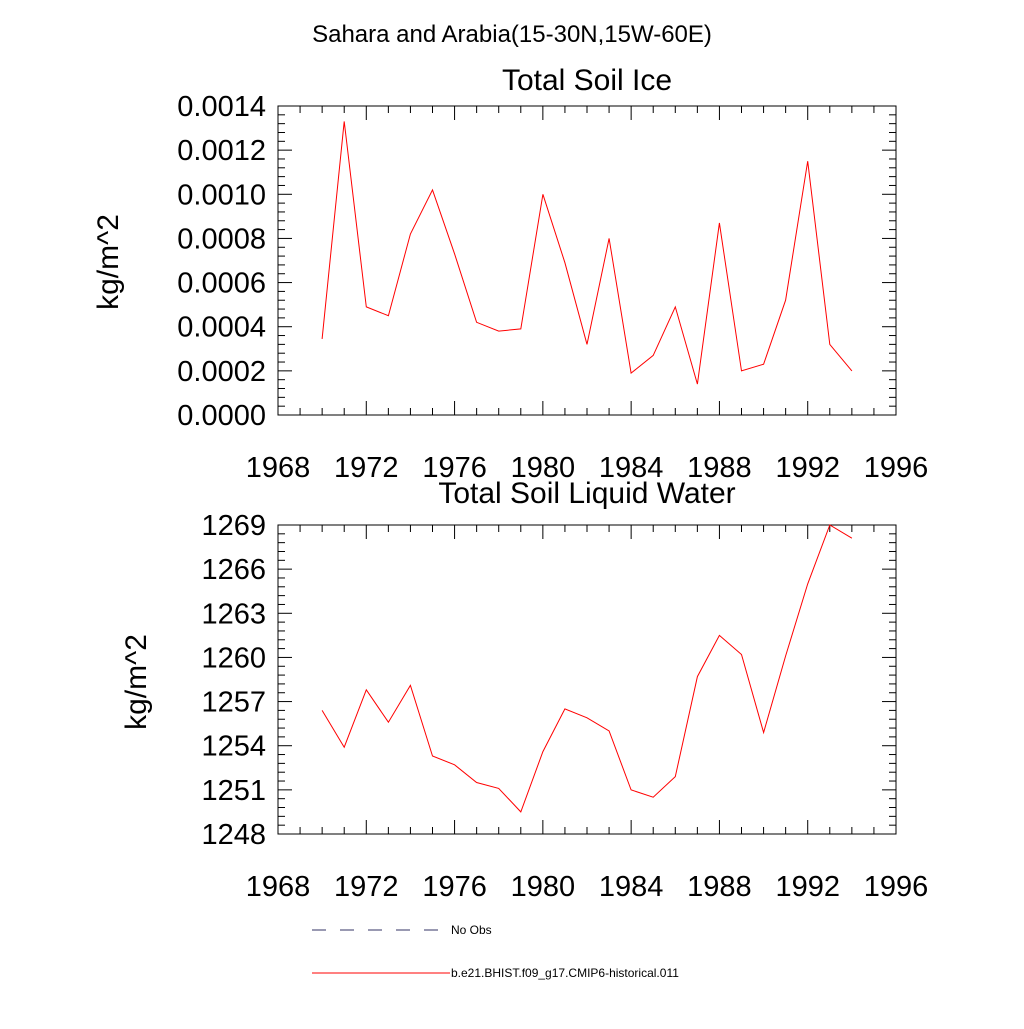 The image size is (1024, 1029). Describe the element at coordinates (221, 151) in the screenshot. I see `y-tick-label: 0.0012` at that location.